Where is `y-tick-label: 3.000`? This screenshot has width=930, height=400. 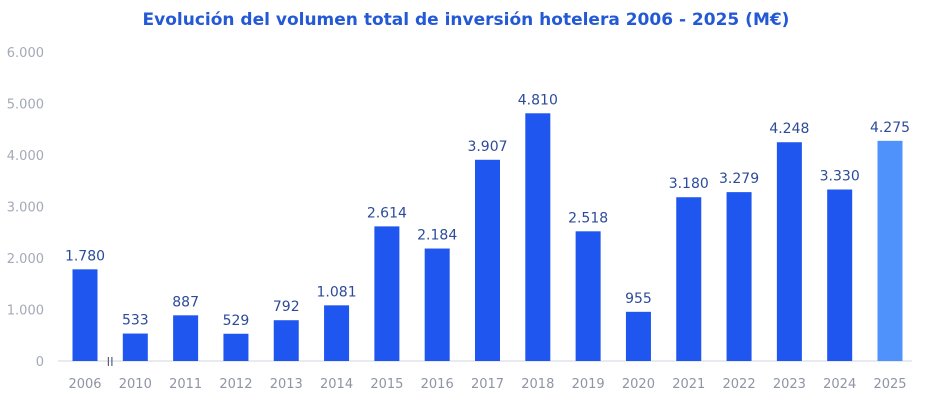 y-tick-label: 3.000 is located at coordinates (25, 208).